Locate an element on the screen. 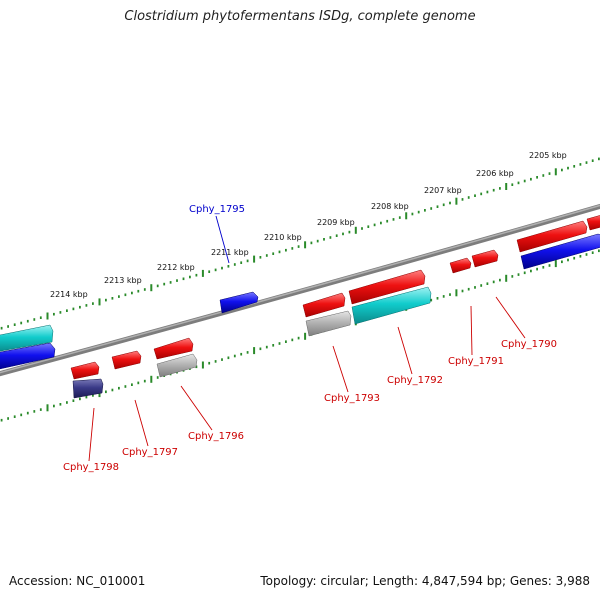 Image resolution: width=600 pixels, height=605 pixels. gene-label: Cphy_1797 is located at coordinates (150, 452).